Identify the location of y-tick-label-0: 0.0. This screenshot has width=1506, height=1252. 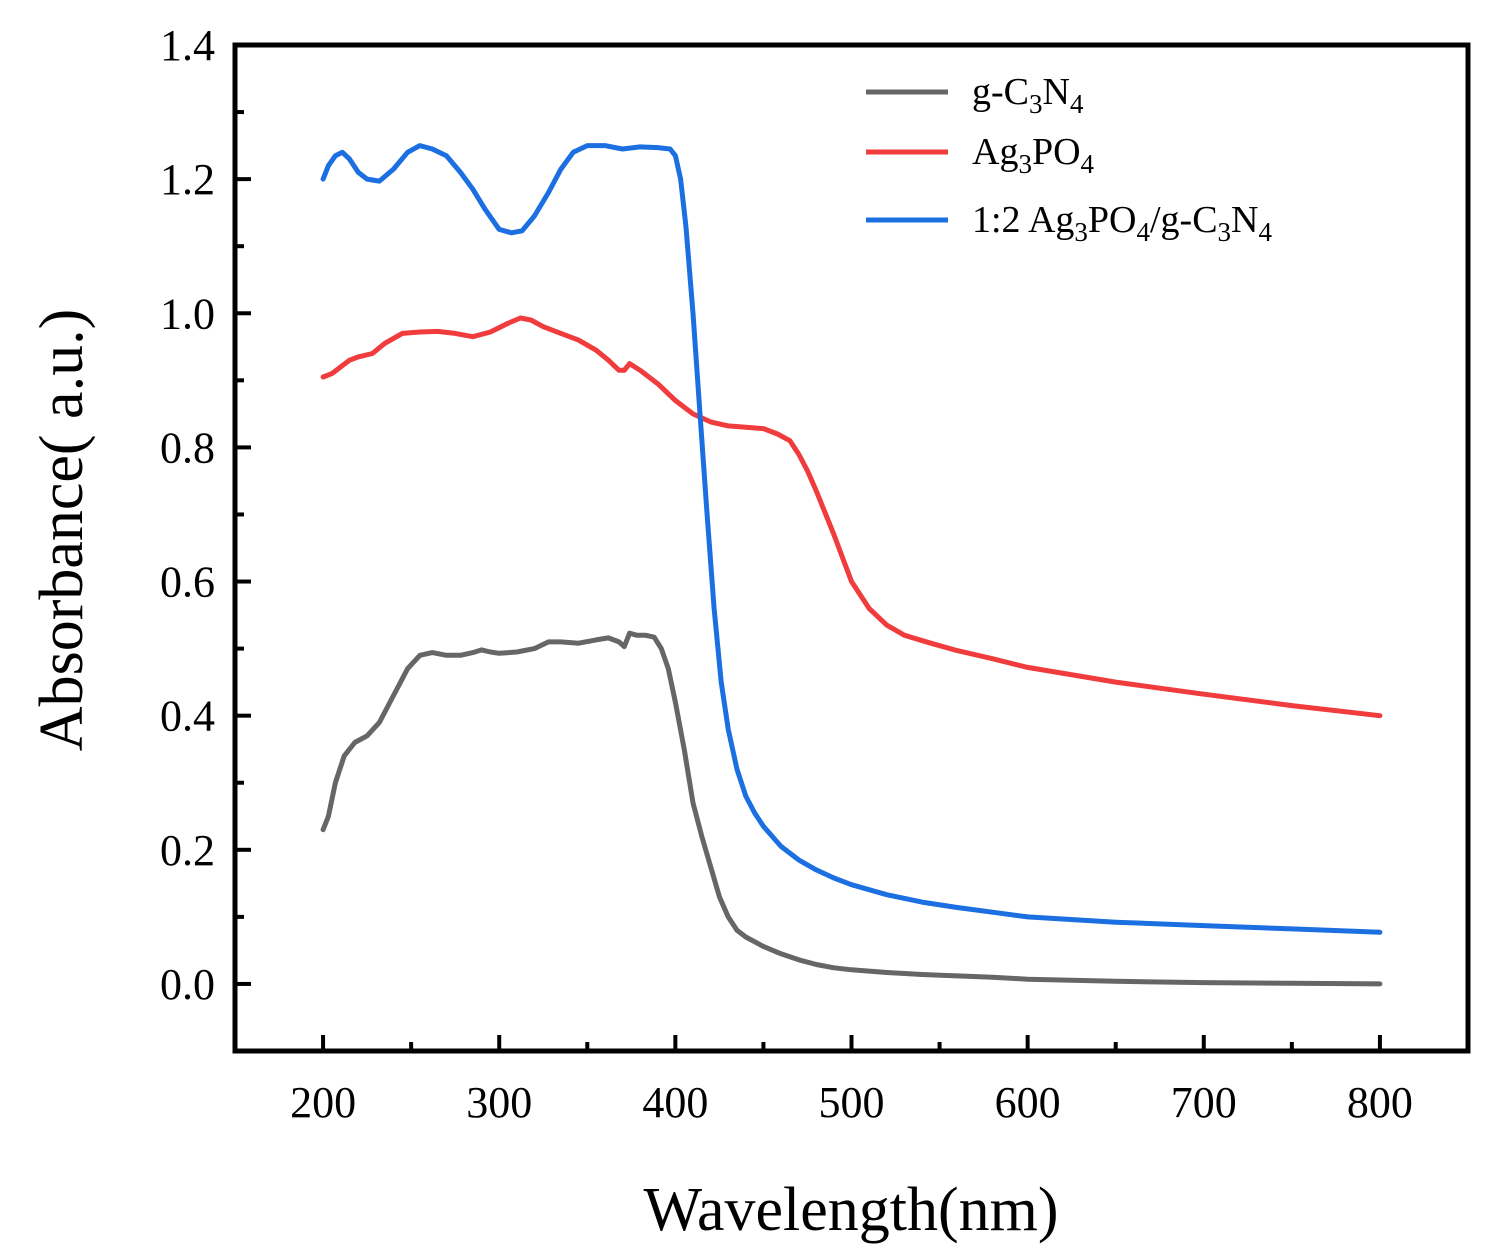
(187, 984).